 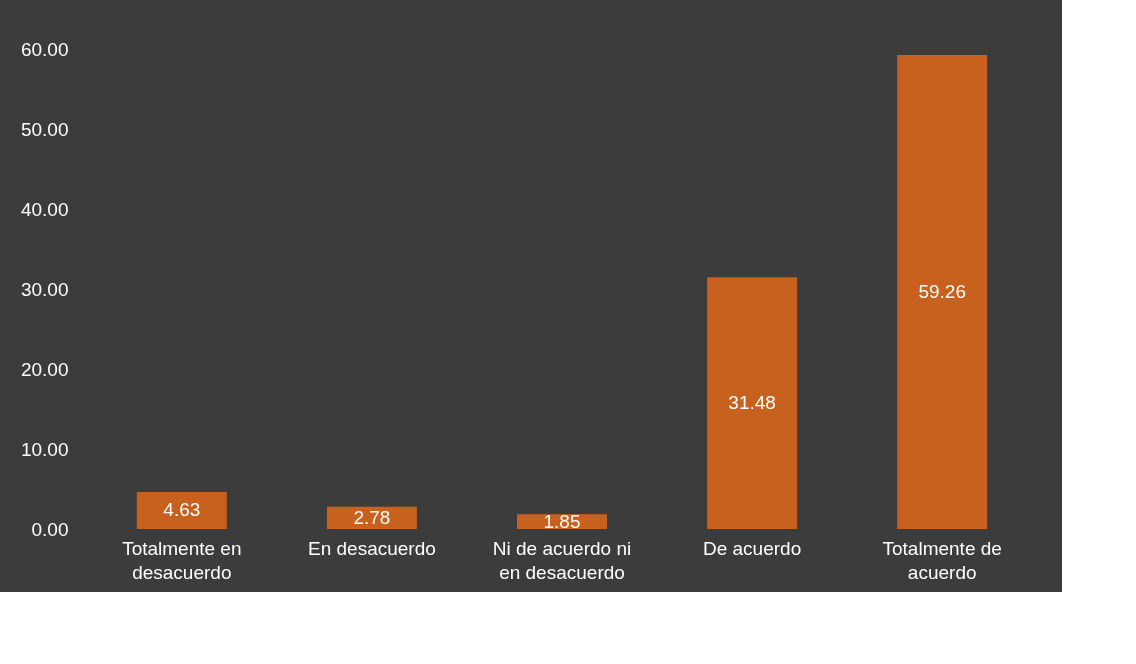 I want to click on x-tick-label: Totalmente en desacuerdo, so click(x=182, y=560).